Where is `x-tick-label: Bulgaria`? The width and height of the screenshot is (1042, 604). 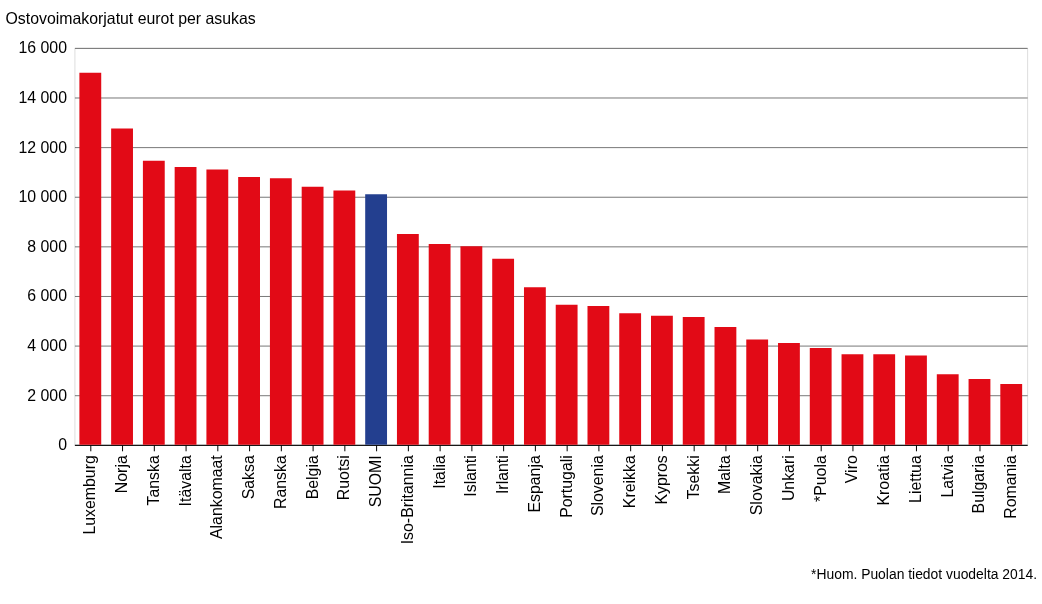 x-tick-label: Bulgaria is located at coordinates (979, 484).